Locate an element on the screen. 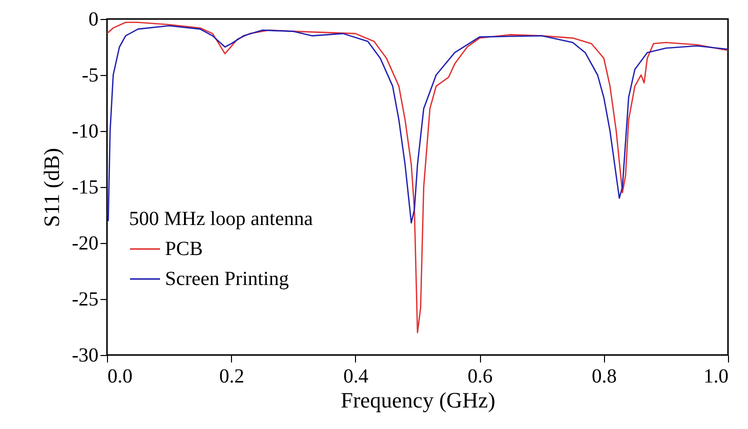  y-tick-label: -20 is located at coordinates (85, 243).